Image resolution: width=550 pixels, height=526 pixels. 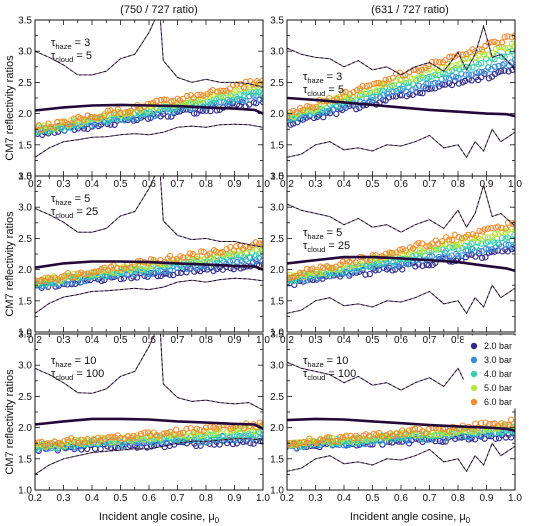 What do you see at coordinates (498, 360) in the screenshot?
I see `legend-label: 3.0 bar` at bounding box center [498, 360].